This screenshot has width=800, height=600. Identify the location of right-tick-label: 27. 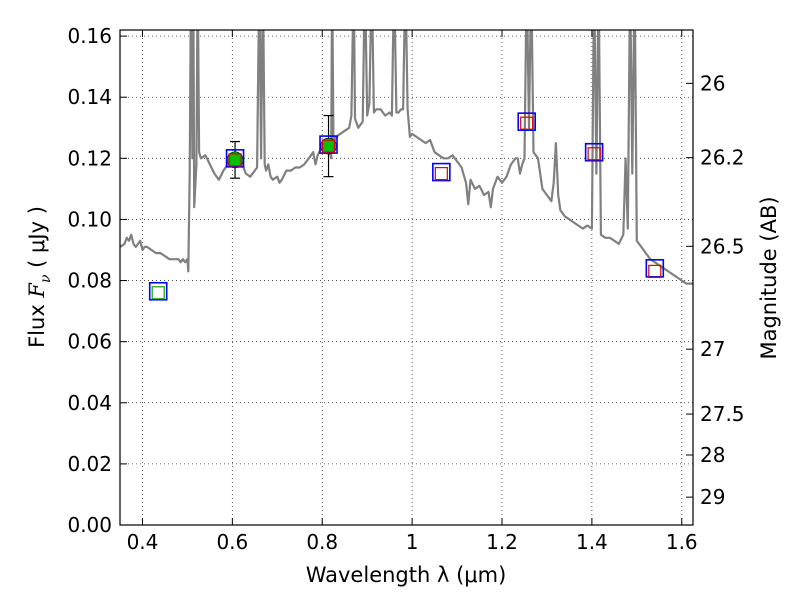
(712, 349).